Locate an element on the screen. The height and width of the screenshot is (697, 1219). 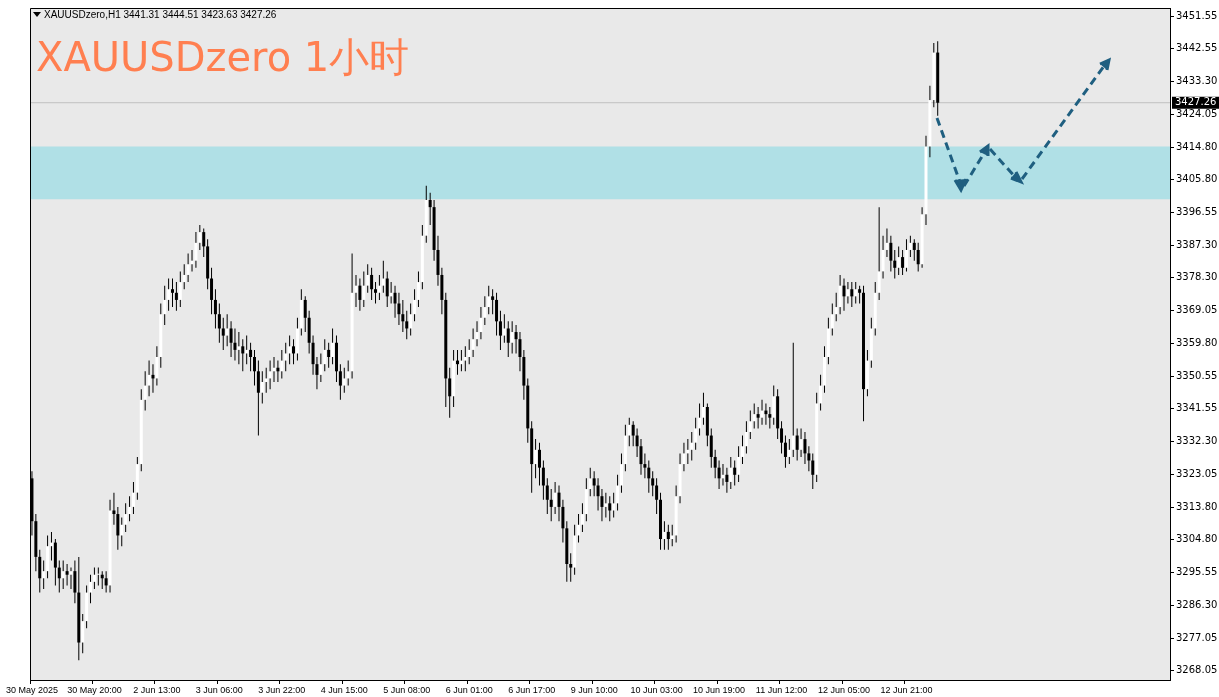
y-tick-label: 3286.30 is located at coordinates (1197, 605).